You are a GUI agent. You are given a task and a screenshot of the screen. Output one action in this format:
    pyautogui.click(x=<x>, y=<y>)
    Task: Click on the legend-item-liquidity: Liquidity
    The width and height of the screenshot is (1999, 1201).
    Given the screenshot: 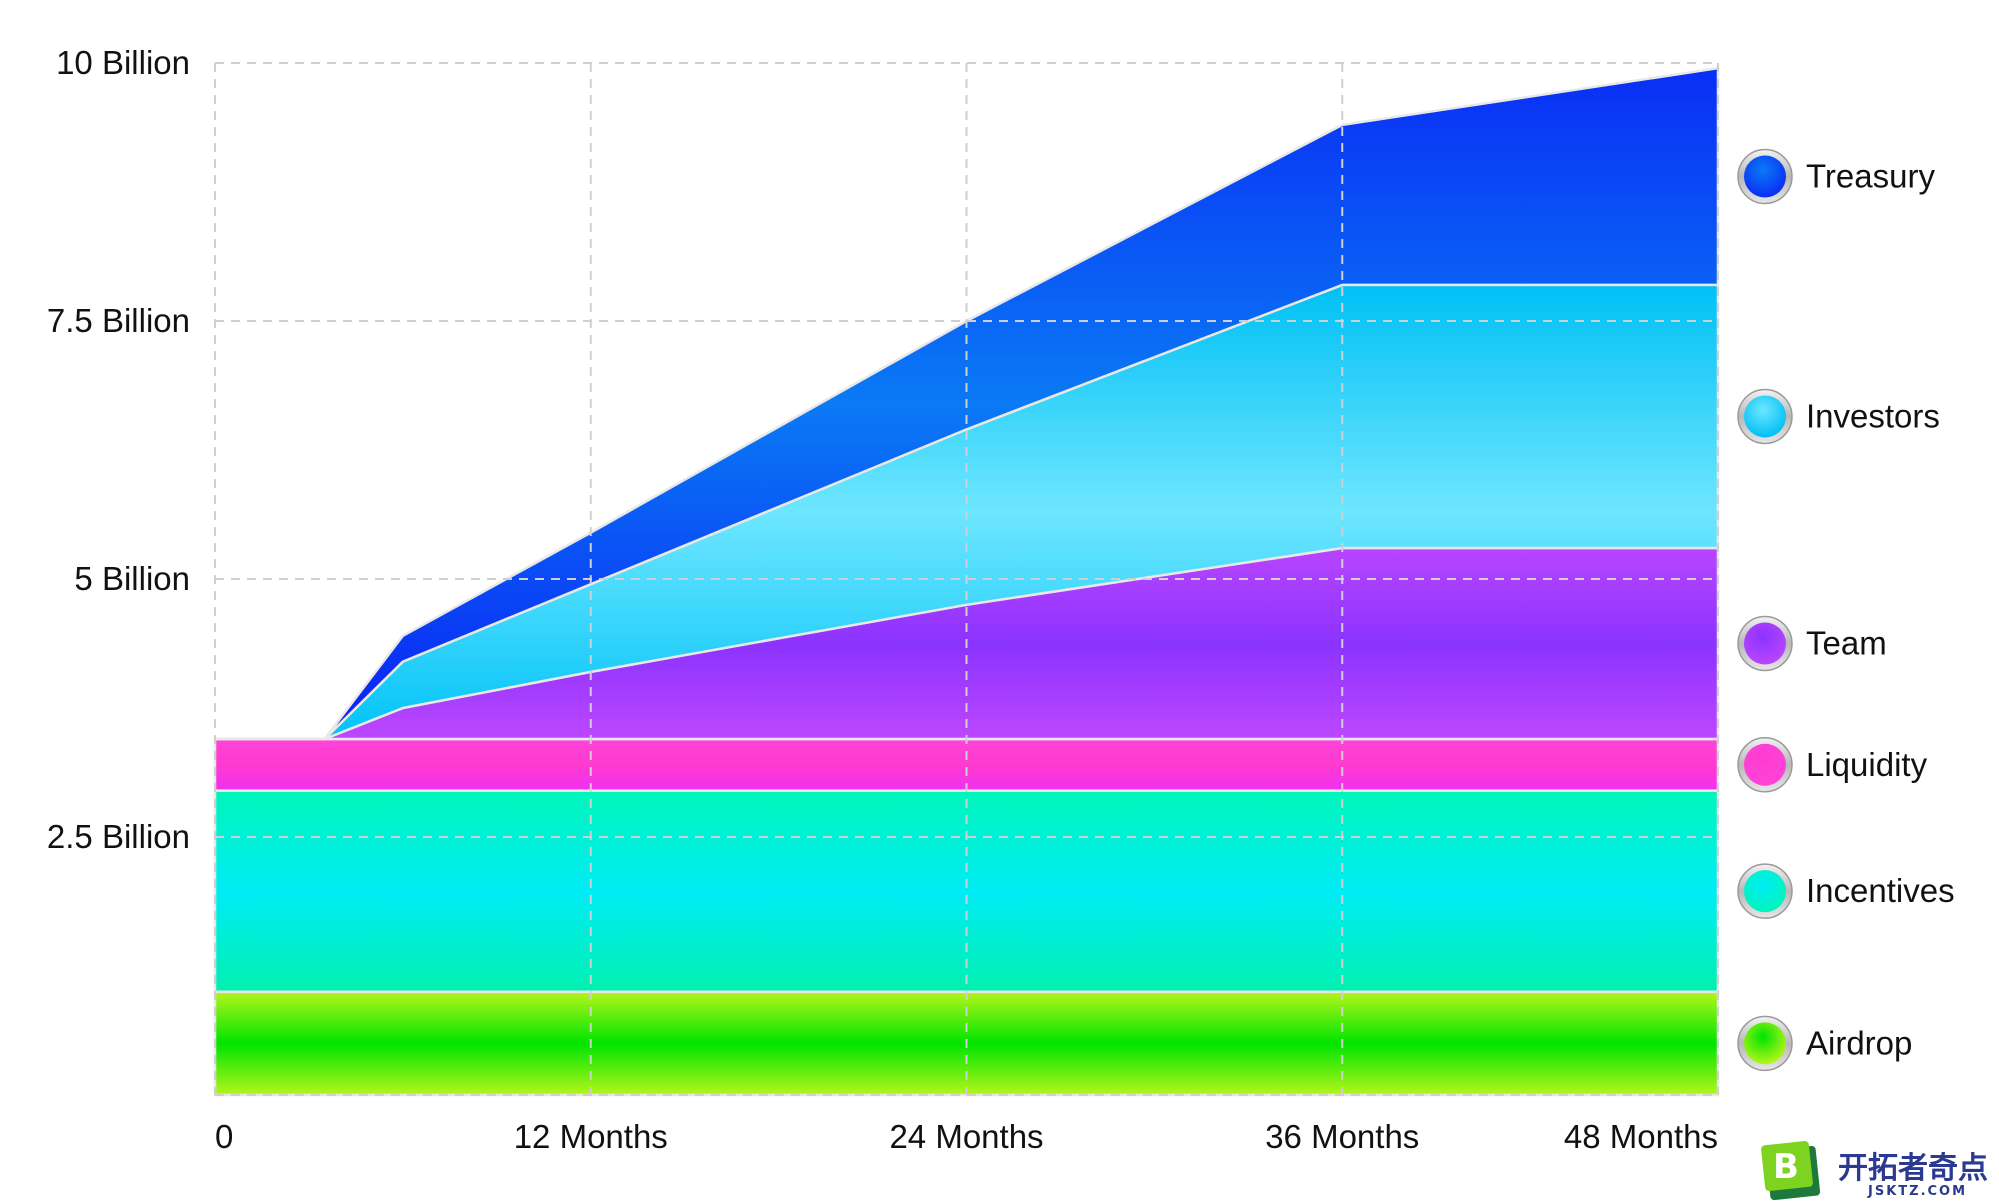 What is the action you would take?
    pyautogui.click(x=1832, y=765)
    